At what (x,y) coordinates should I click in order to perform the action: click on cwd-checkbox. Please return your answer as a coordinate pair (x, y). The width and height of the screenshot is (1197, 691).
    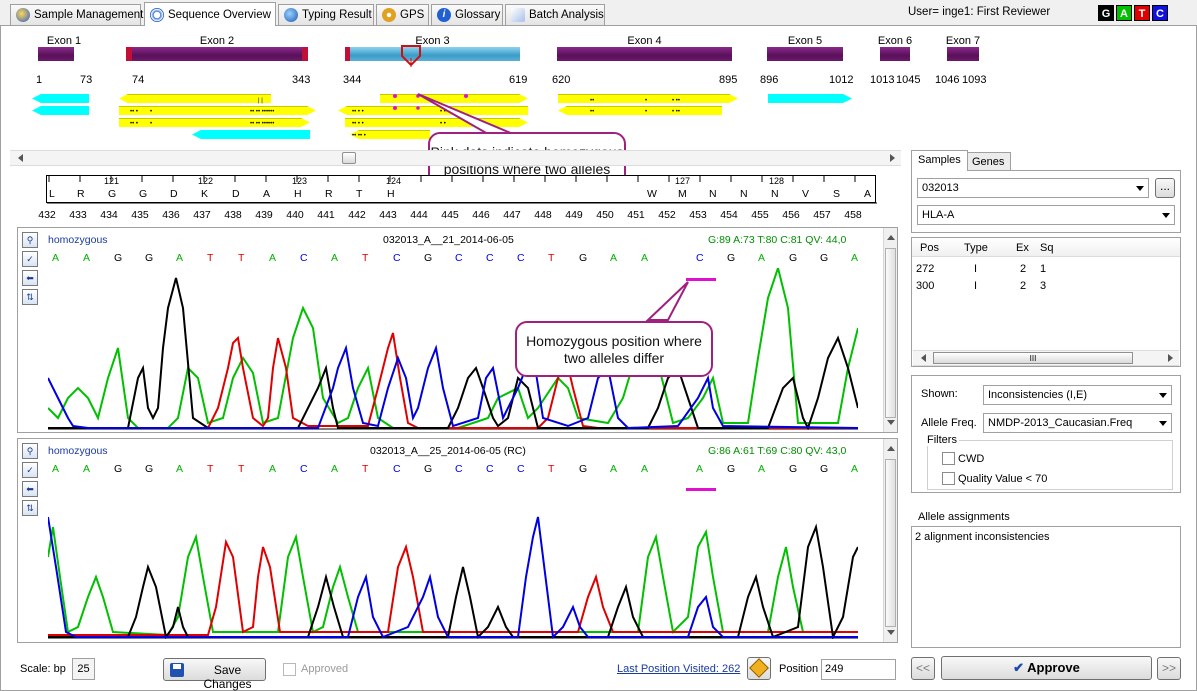
    Looking at the image, I should click on (948, 458).